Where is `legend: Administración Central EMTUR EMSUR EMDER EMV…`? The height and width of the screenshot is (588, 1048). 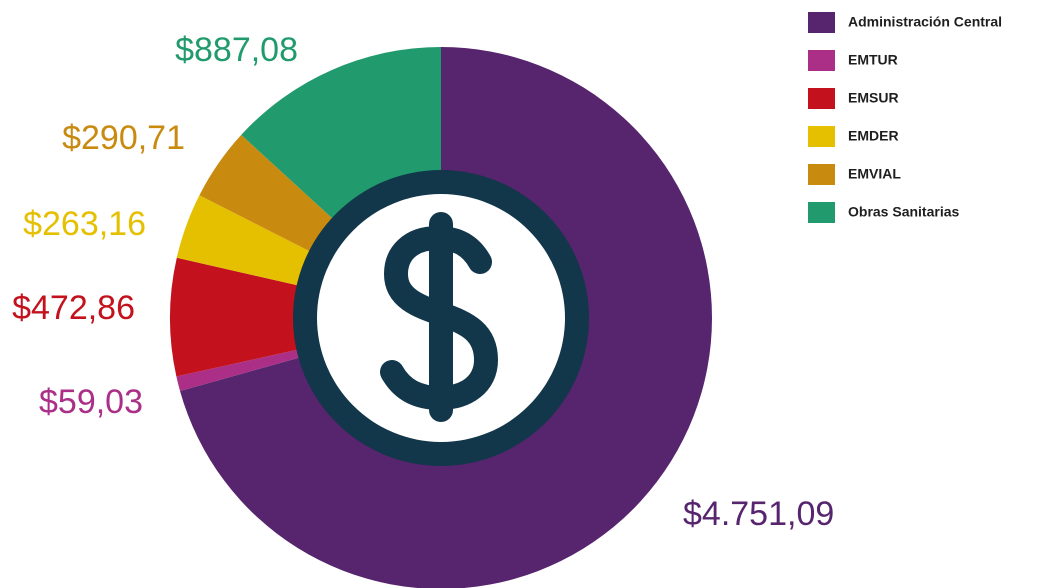 legend: Administración Central EMTUR EMSUR EMDER EMV… is located at coordinates (905, 117).